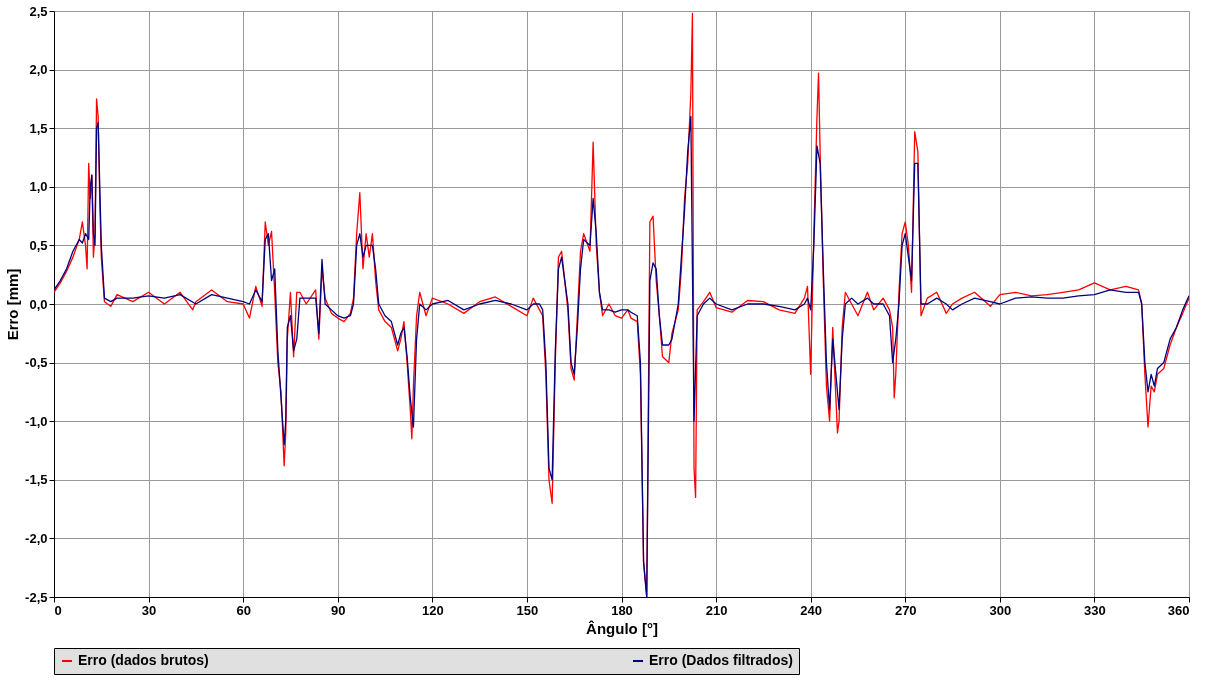 Image resolution: width=1221 pixels, height=699 pixels. Describe the element at coordinates (811, 610) in the screenshot. I see `x-tick-label: 240` at that location.